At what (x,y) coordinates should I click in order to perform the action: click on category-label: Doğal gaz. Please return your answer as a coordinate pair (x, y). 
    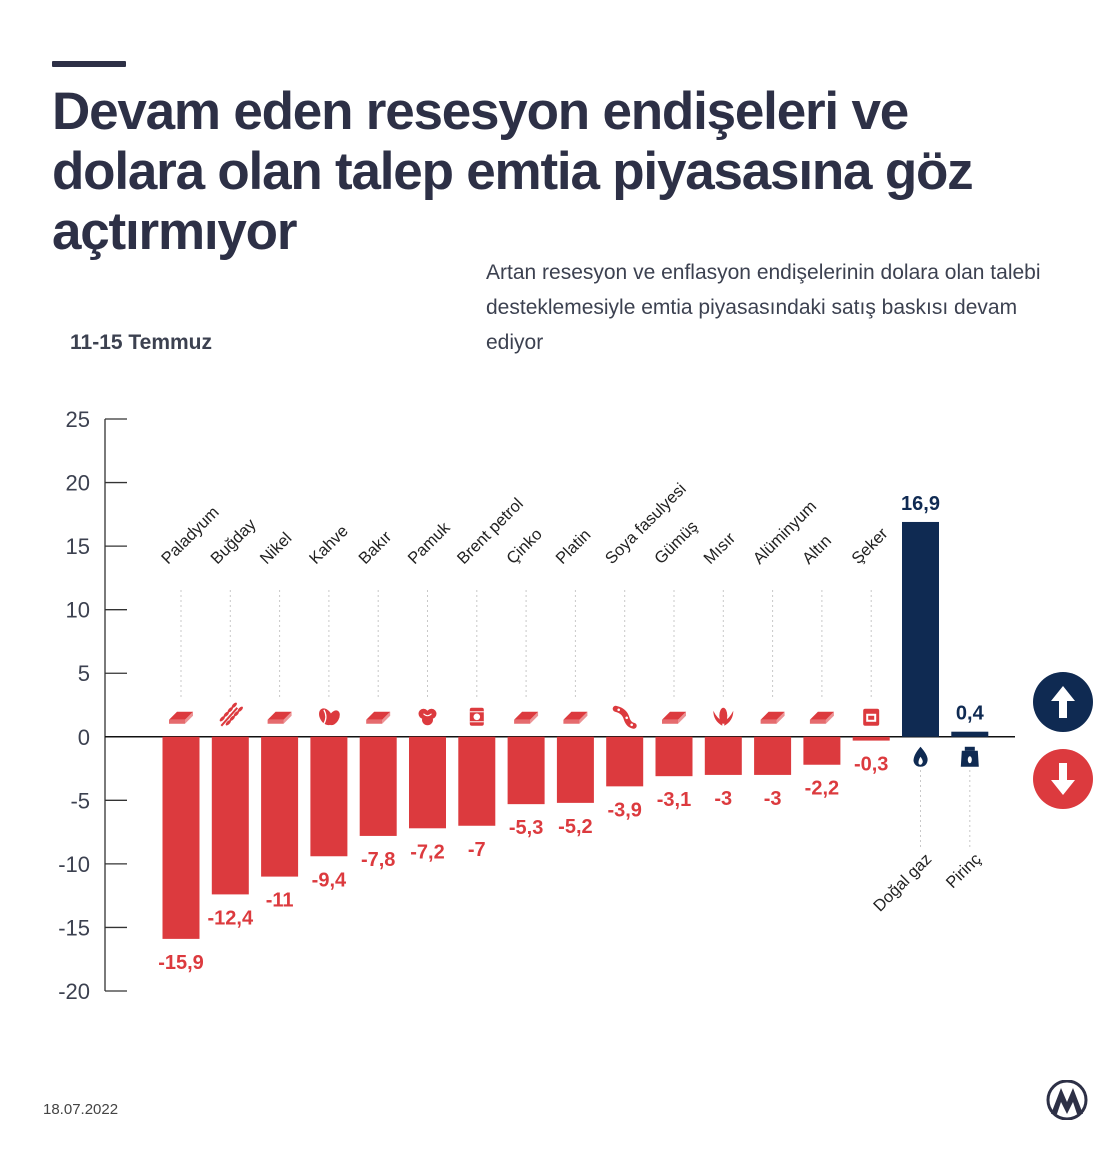
    Looking at the image, I should click on (902, 882).